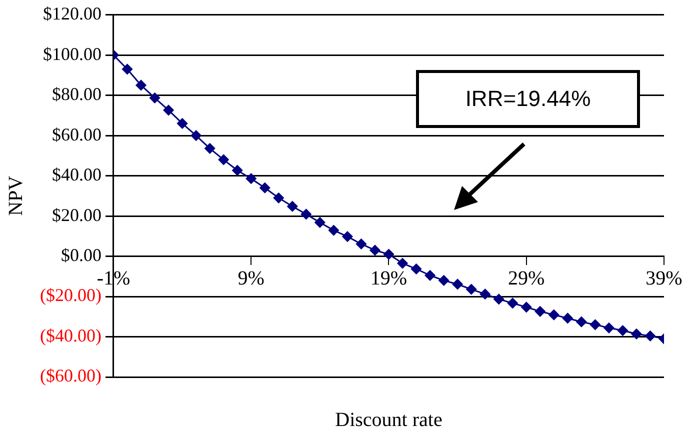 Image resolution: width=686 pixels, height=430 pixels. Describe the element at coordinates (81, 255) in the screenshot. I see `y-tick-label: $0.00` at that location.